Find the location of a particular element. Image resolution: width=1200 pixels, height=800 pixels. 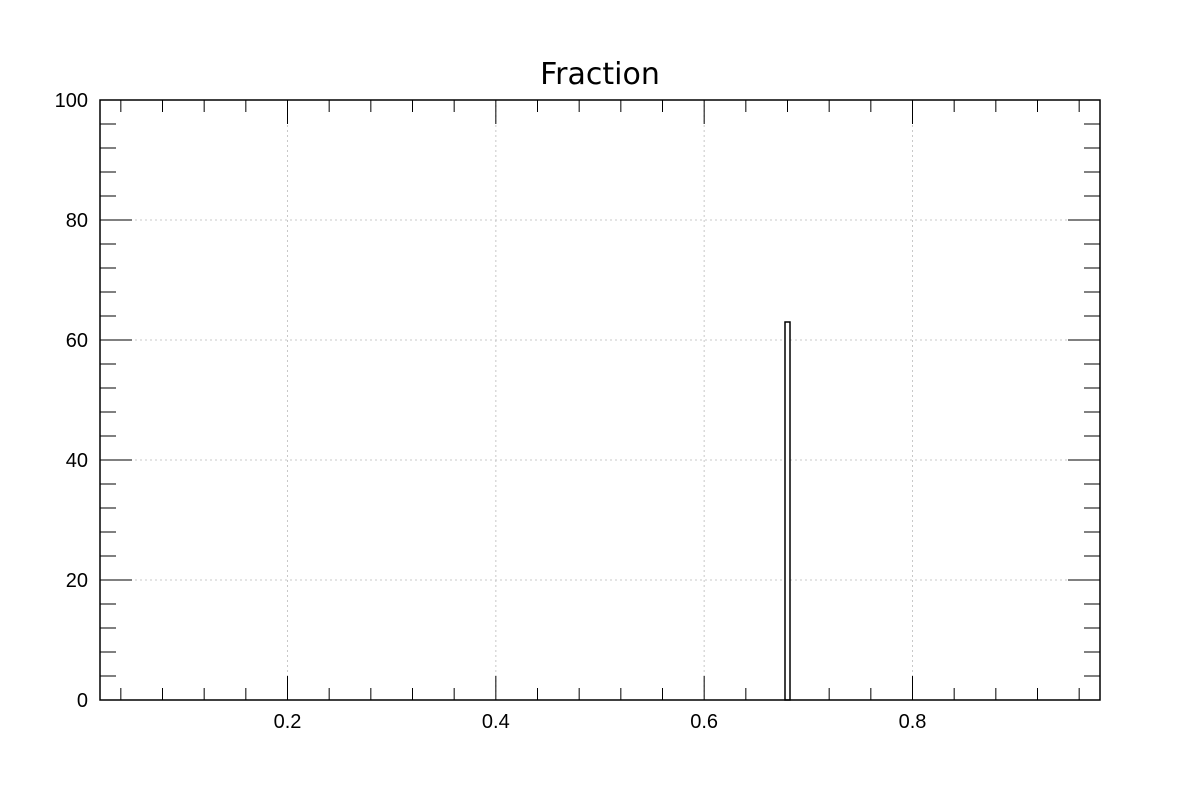

y-tick-label: 80 is located at coordinates (77, 221).